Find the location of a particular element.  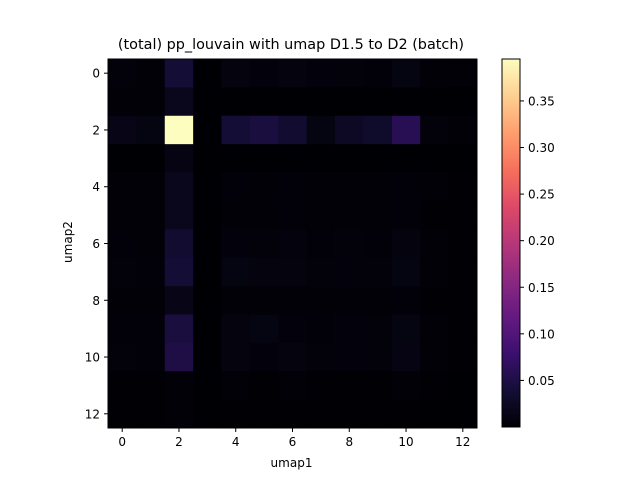

heatmap-cell-r12-c4 is located at coordinates (236, 414).